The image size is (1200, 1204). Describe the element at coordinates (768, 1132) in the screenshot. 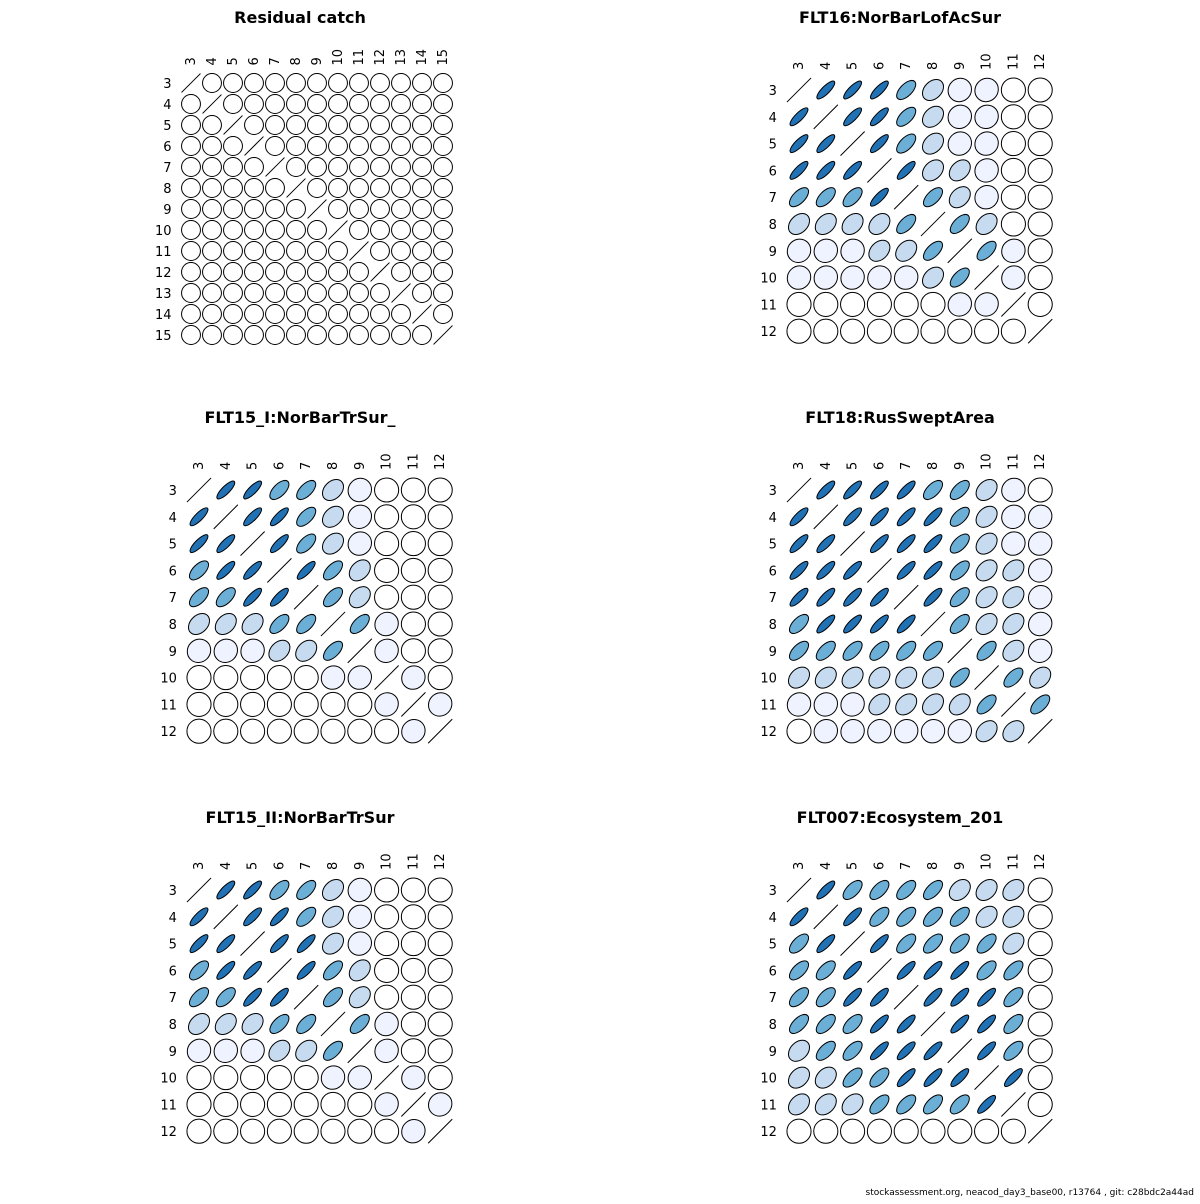

I see `row-label: 12` at that location.